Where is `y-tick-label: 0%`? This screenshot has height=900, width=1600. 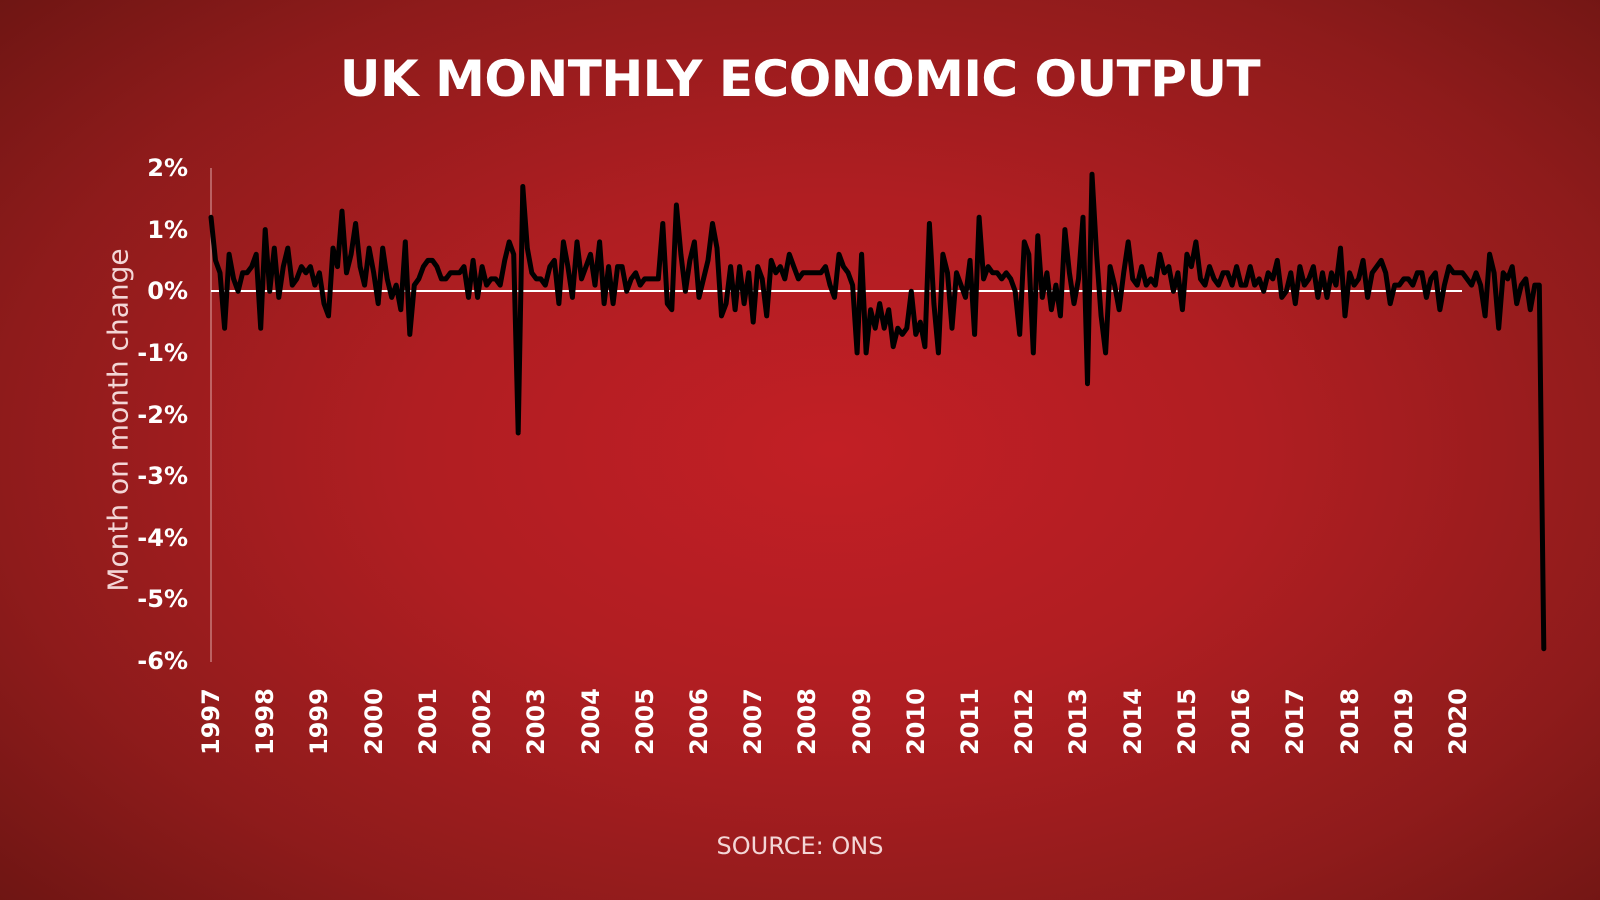 y-tick-label: 0% is located at coordinates (167, 291).